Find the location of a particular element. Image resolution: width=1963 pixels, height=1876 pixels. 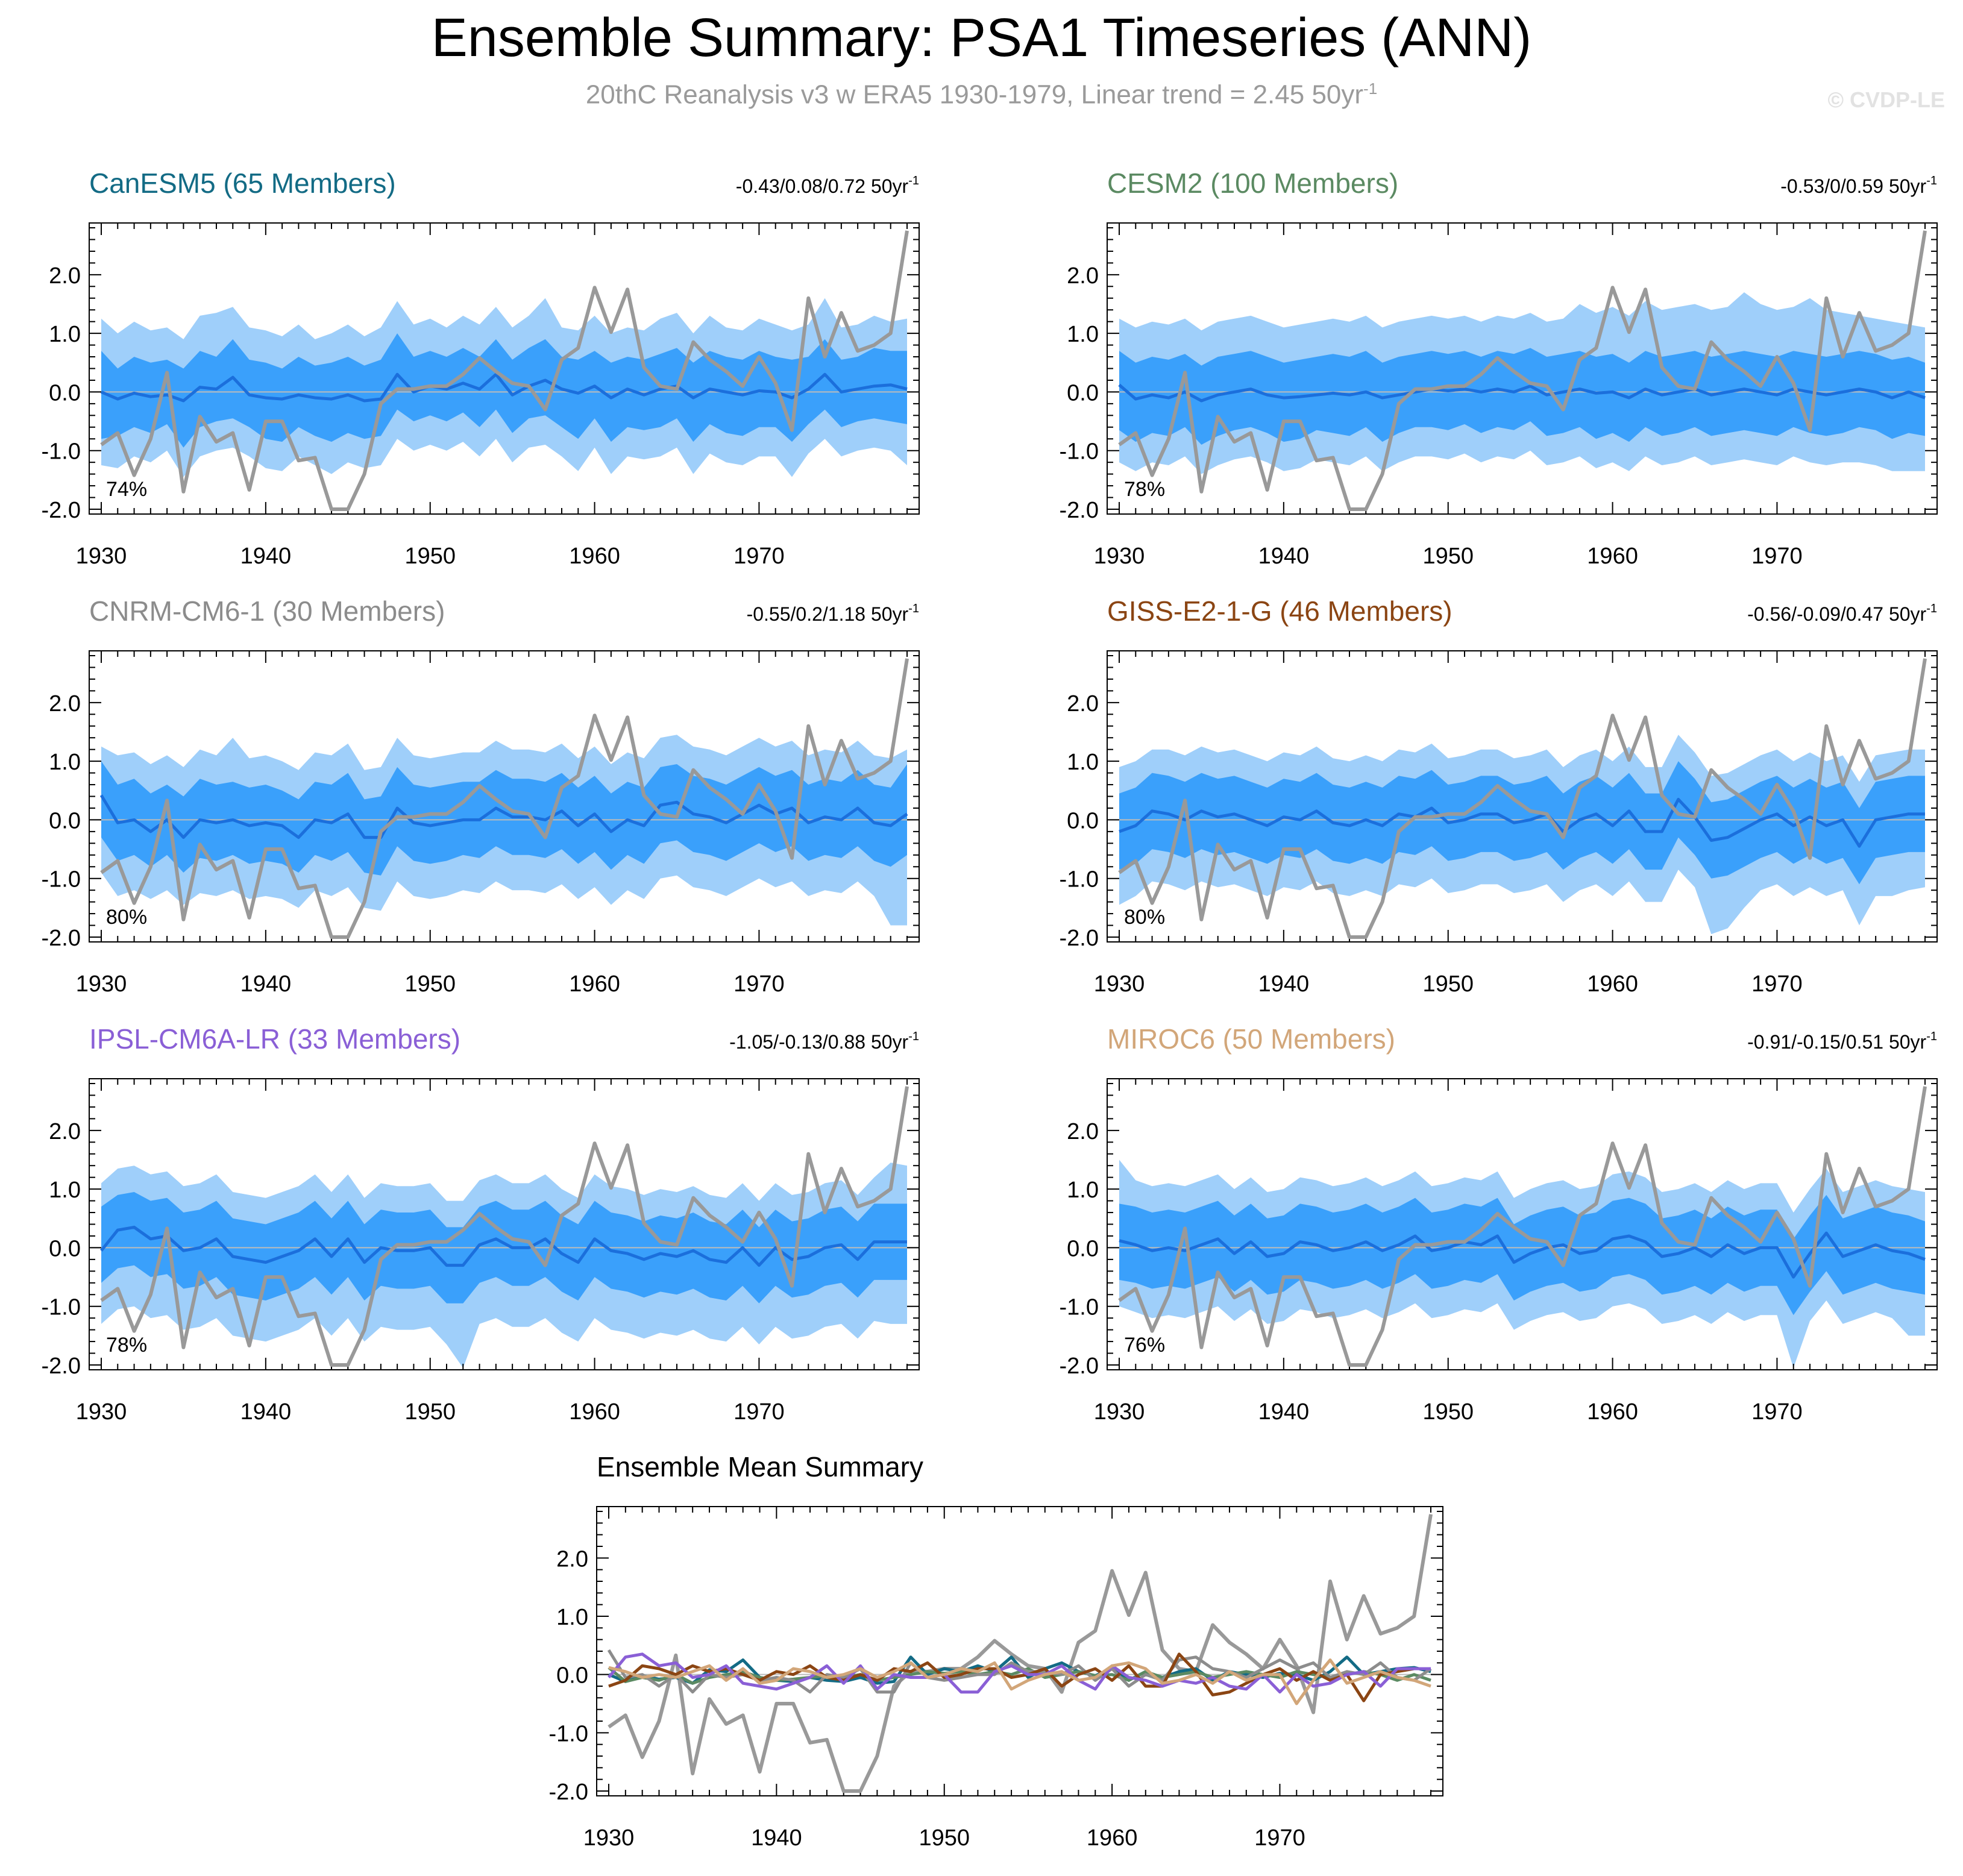

panel-title: CanESM5 (65 Members) is located at coordinates (242, 183).